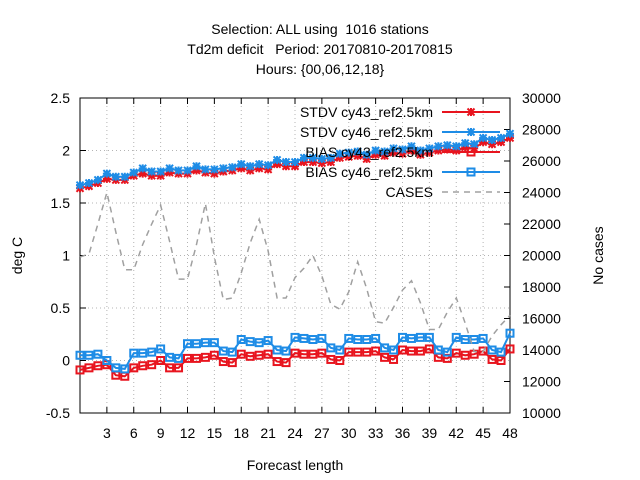 This screenshot has width=640, height=480. Describe the element at coordinates (541, 130) in the screenshot. I see `y2-tick-label: 28000` at that location.